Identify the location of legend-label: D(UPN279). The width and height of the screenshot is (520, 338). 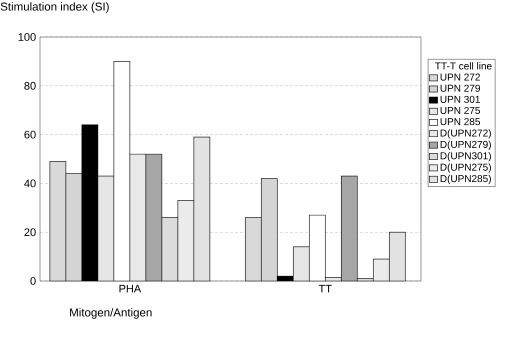
(465, 145).